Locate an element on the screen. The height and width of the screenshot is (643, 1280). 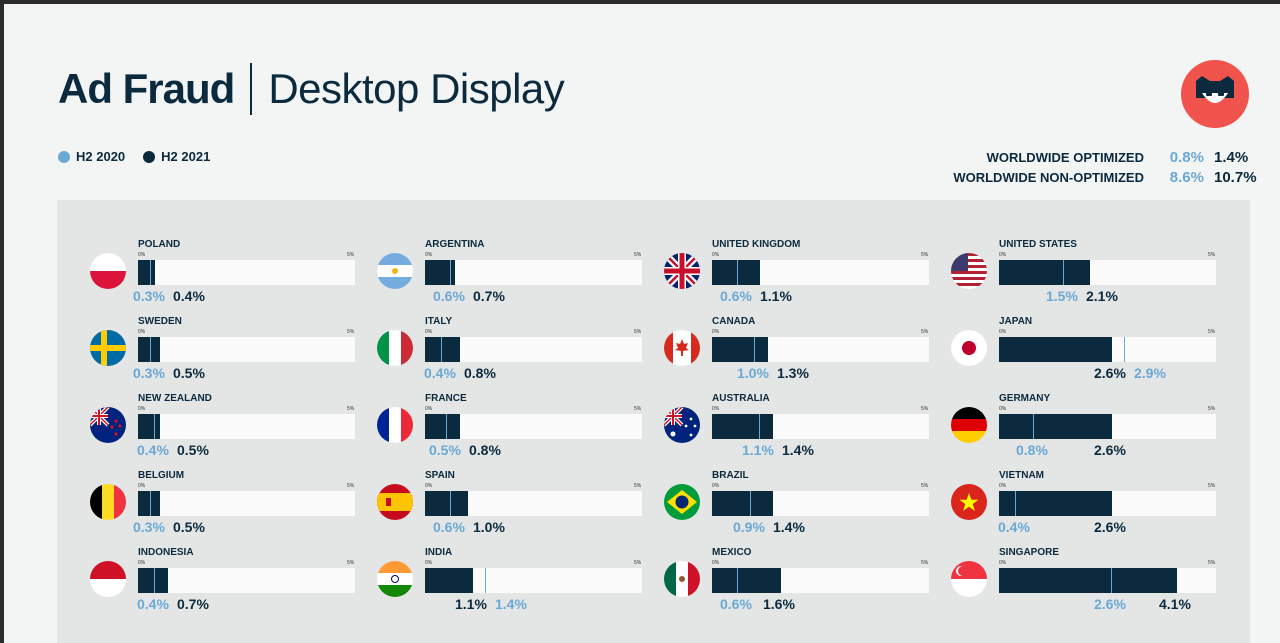
country-name: SWEDEN is located at coordinates (160, 321).